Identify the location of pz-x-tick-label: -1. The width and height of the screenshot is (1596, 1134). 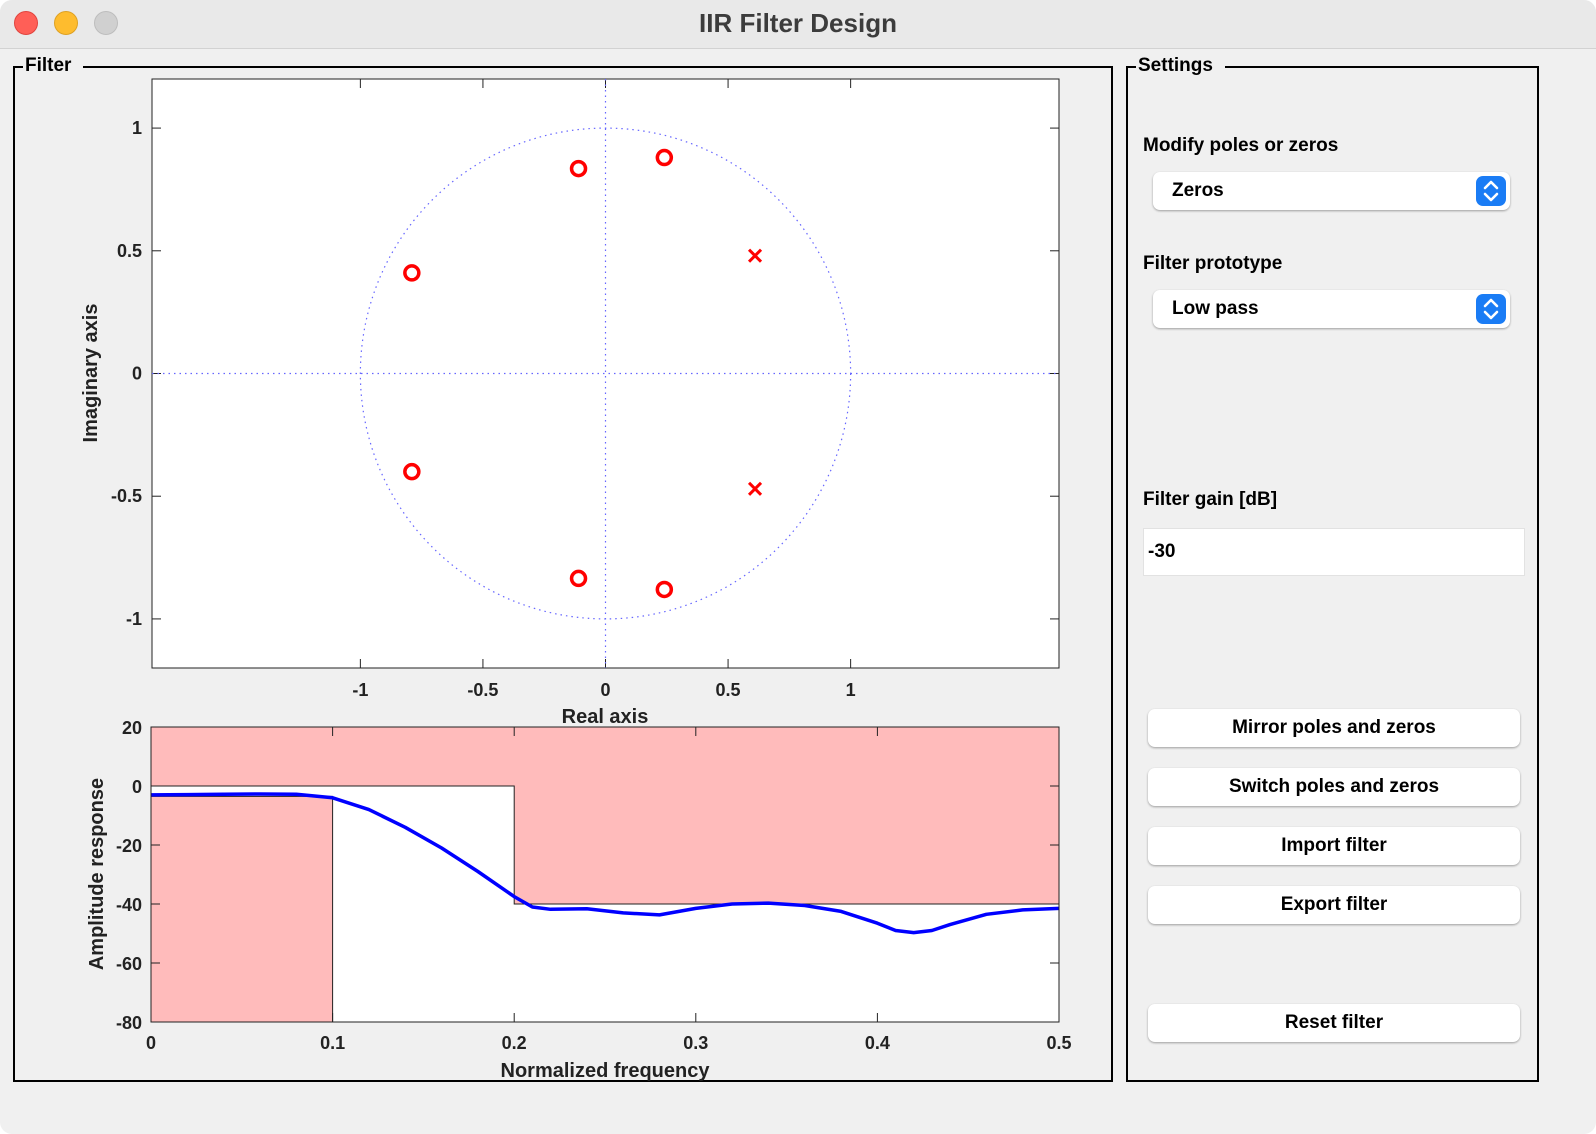
(360, 690).